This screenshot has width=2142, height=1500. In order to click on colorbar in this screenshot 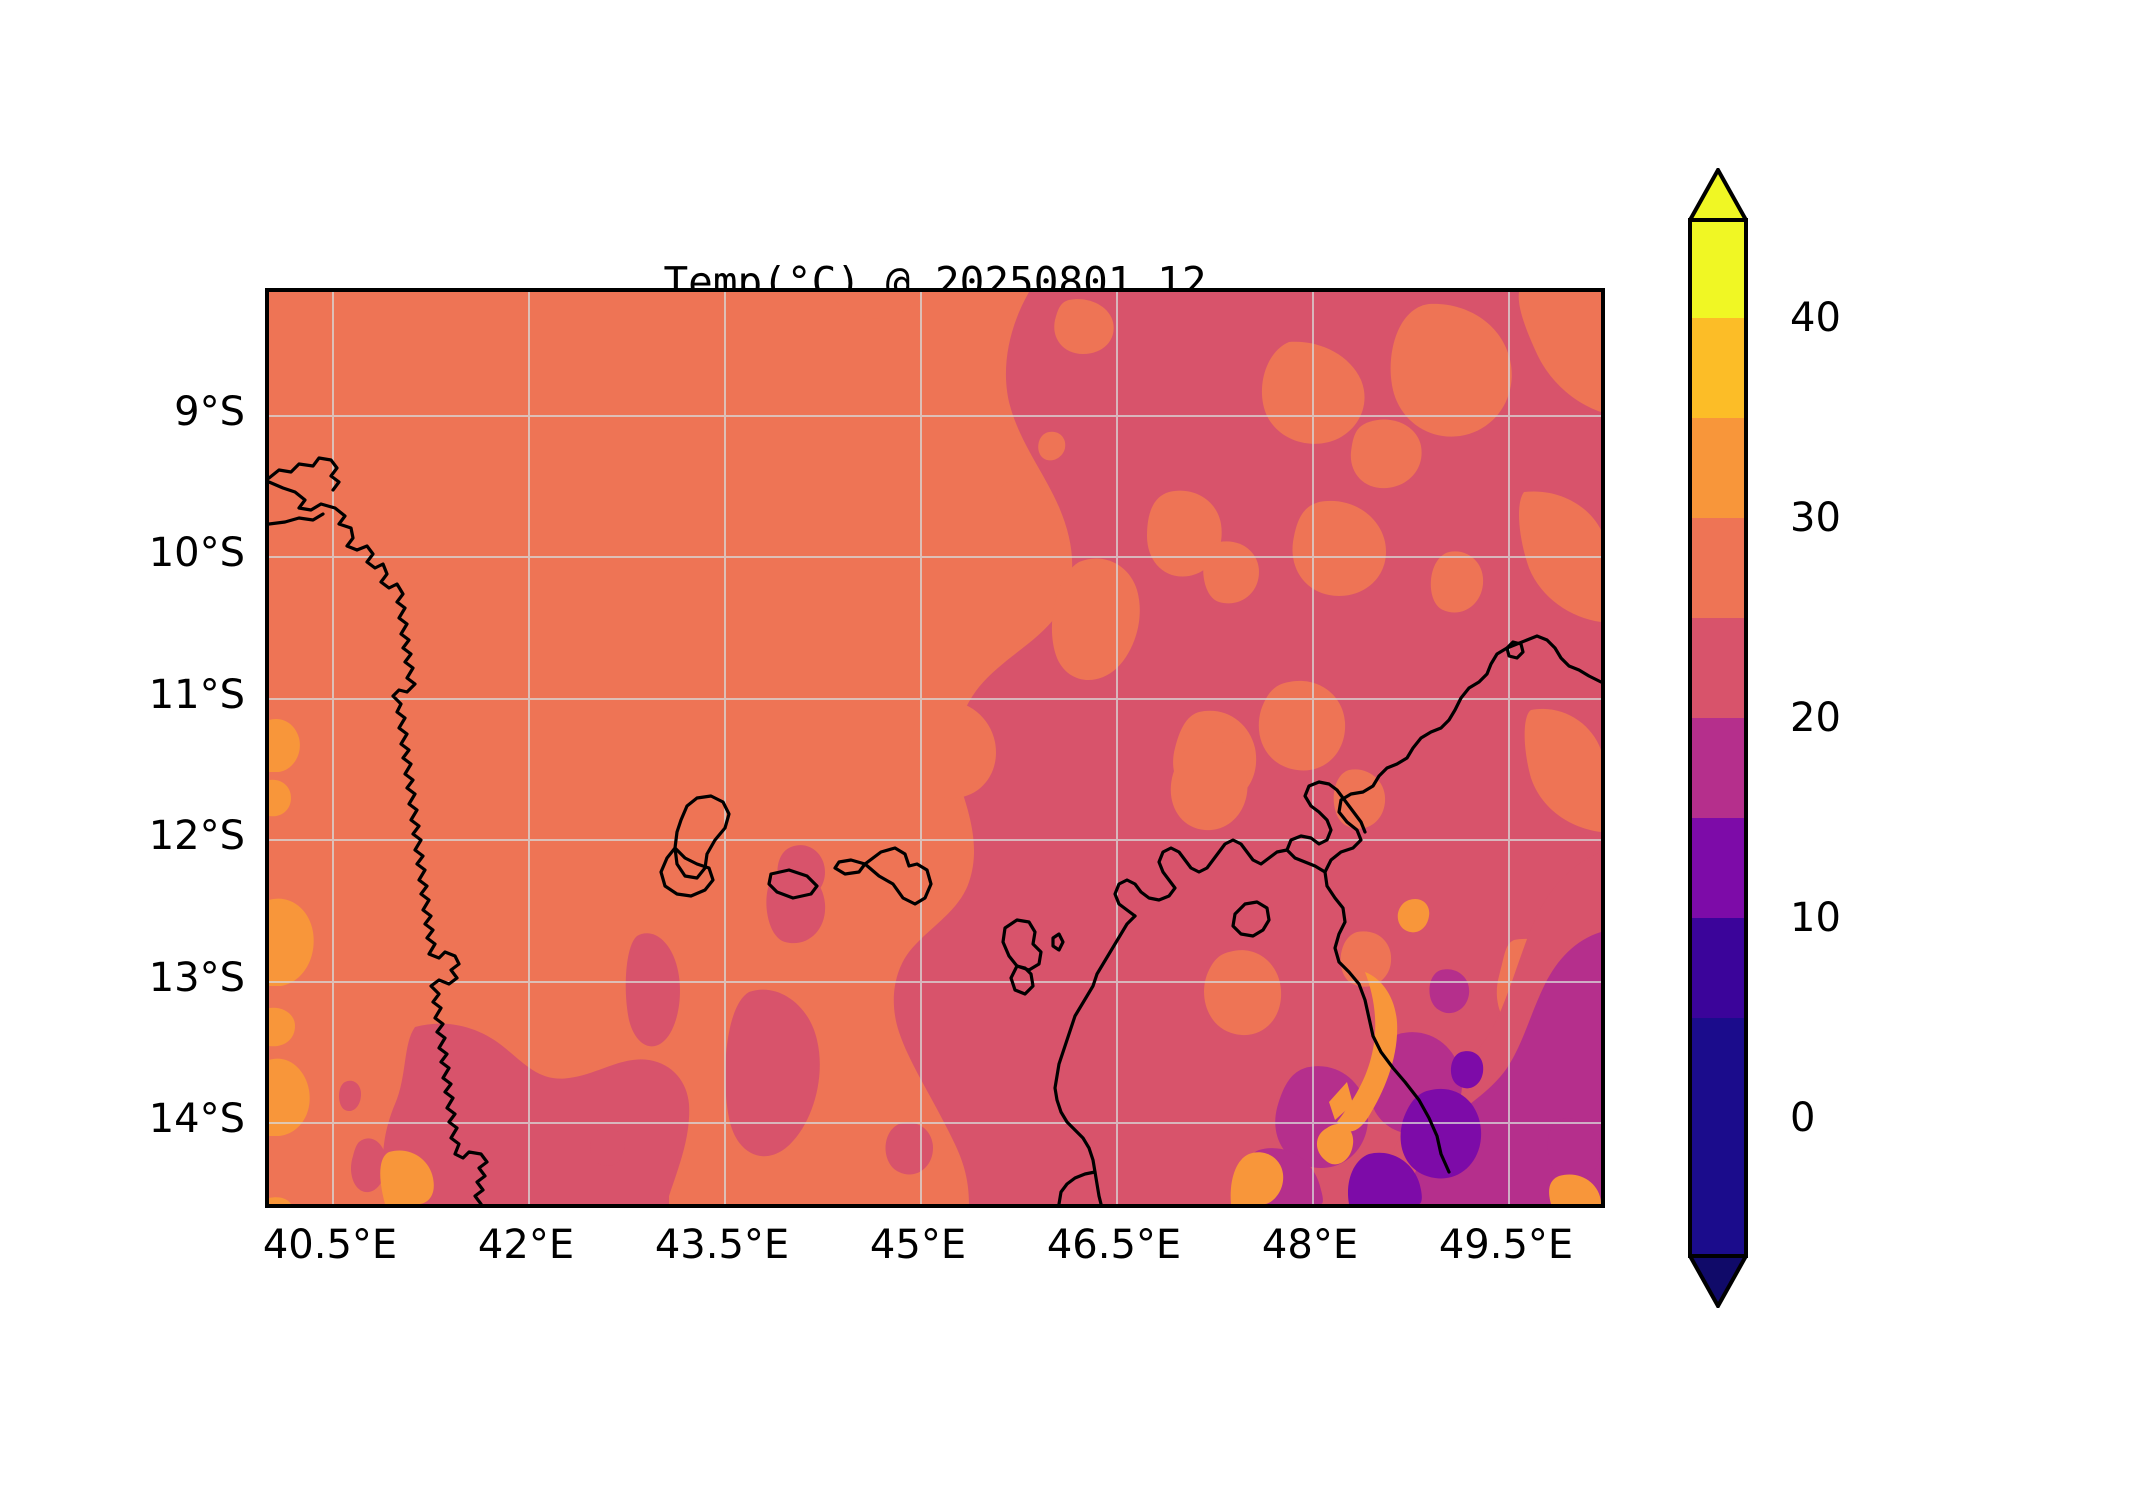, I will do `click(1718, 738)`.